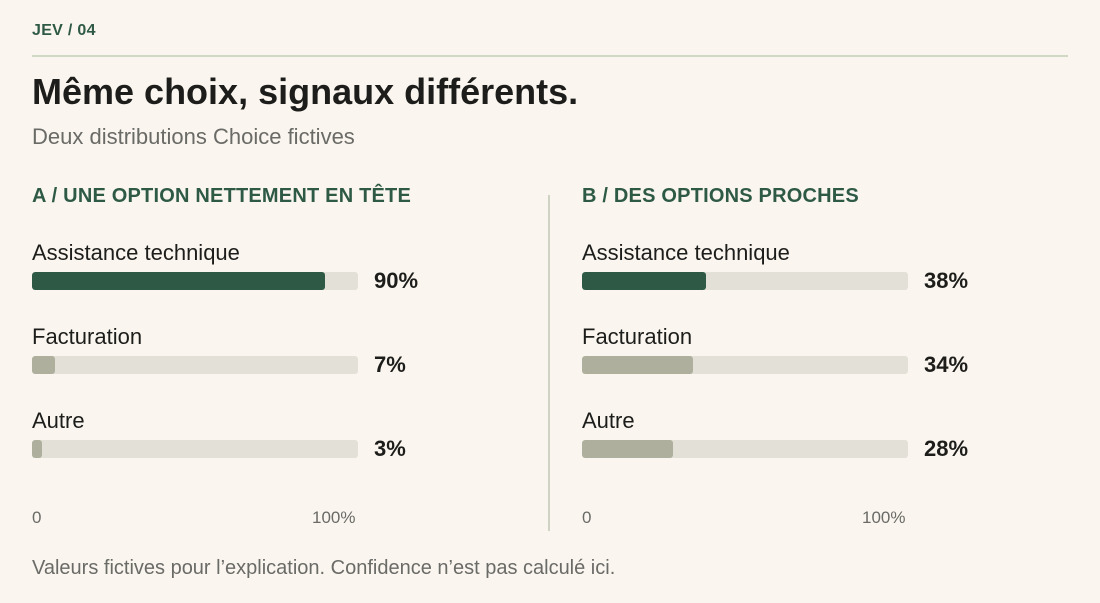  Describe the element at coordinates (390, 364) in the screenshot. I see `bar-value-label: 7%` at that location.